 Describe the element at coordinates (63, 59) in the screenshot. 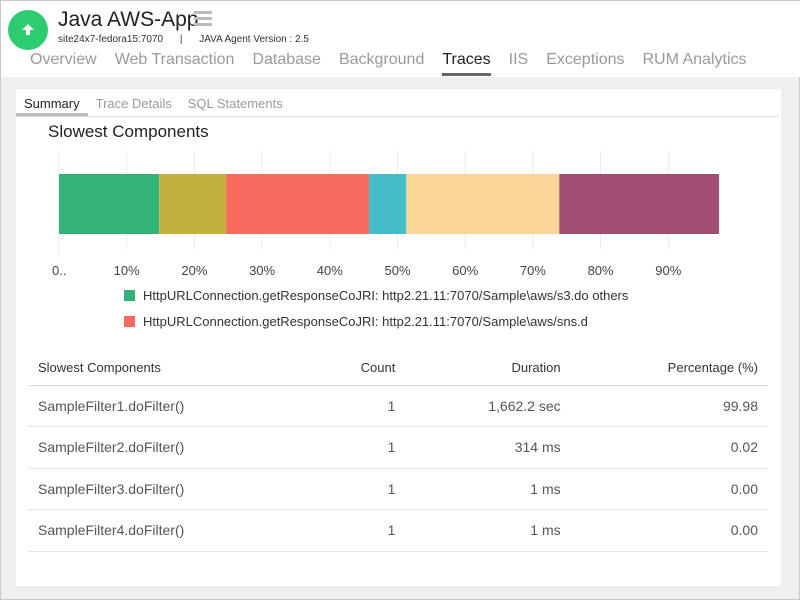

I see `tab-overview: Overview` at that location.